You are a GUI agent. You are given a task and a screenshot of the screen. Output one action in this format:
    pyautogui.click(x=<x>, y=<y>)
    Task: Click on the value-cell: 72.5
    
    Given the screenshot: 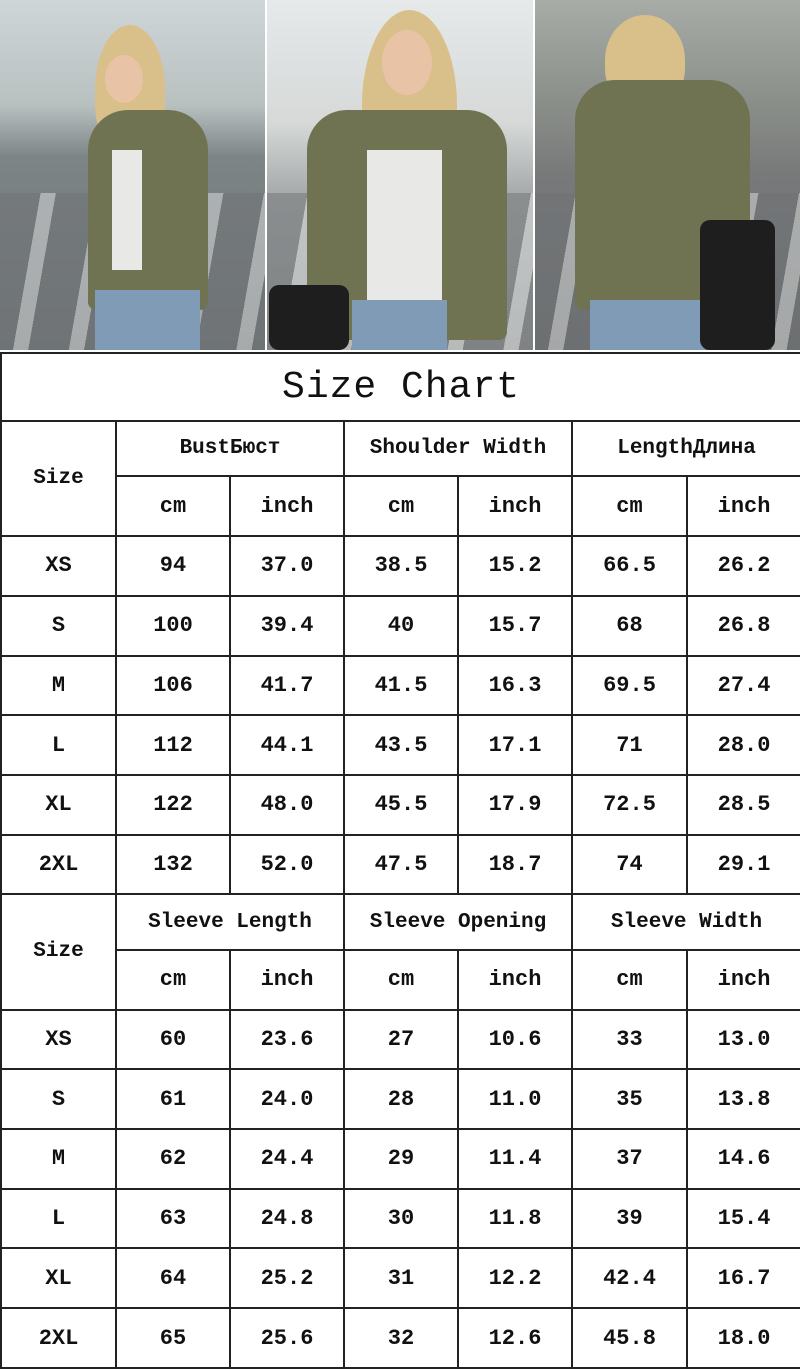 What is the action you would take?
    pyautogui.click(x=629, y=804)
    